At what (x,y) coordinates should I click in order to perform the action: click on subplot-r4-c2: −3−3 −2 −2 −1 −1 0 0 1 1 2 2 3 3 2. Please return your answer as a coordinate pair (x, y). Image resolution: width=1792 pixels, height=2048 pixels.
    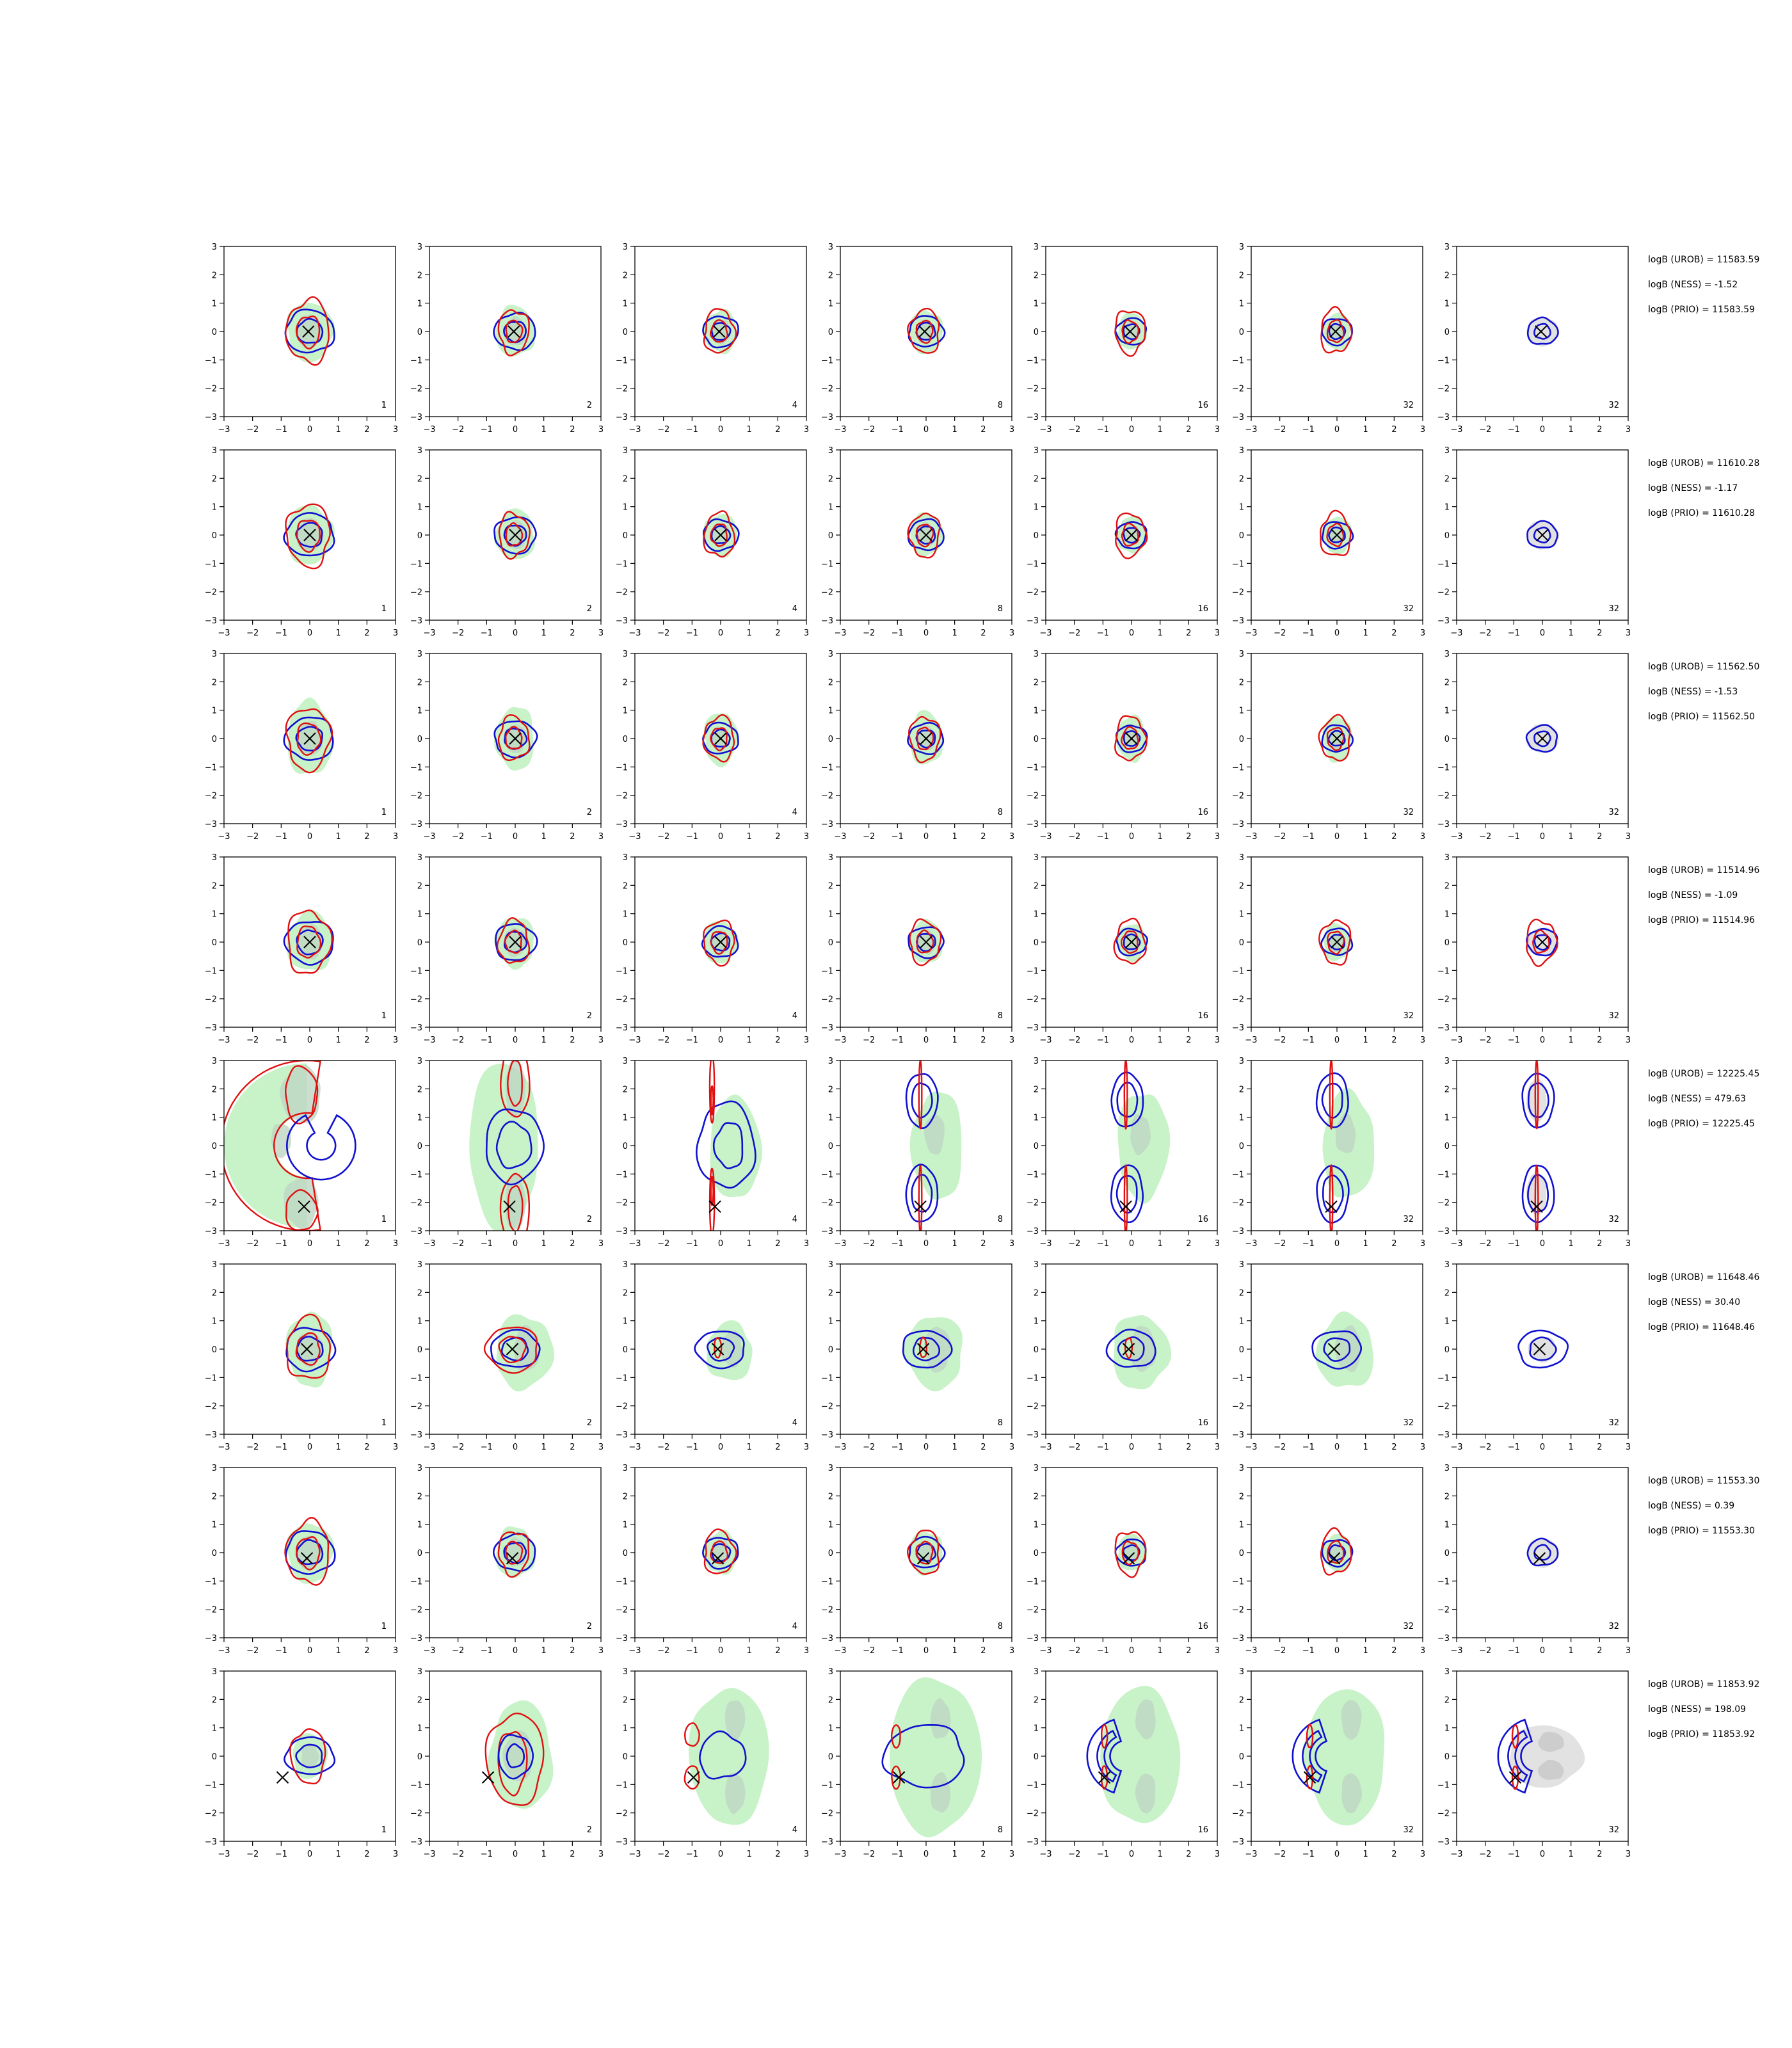
    Looking at the image, I should click on (507, 949).